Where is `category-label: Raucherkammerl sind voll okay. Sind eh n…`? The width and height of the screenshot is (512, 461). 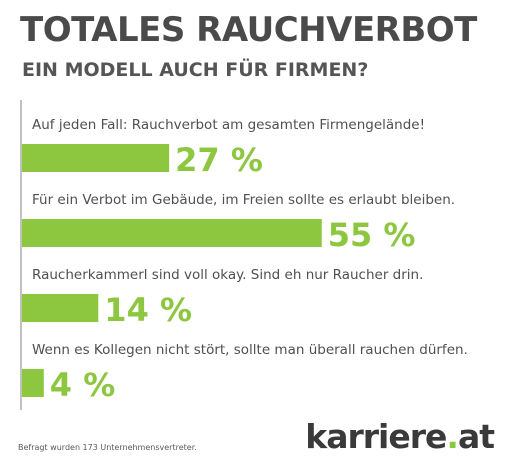
category-label: Raucherkammerl sind voll okay. Sind eh n… is located at coordinates (227, 275).